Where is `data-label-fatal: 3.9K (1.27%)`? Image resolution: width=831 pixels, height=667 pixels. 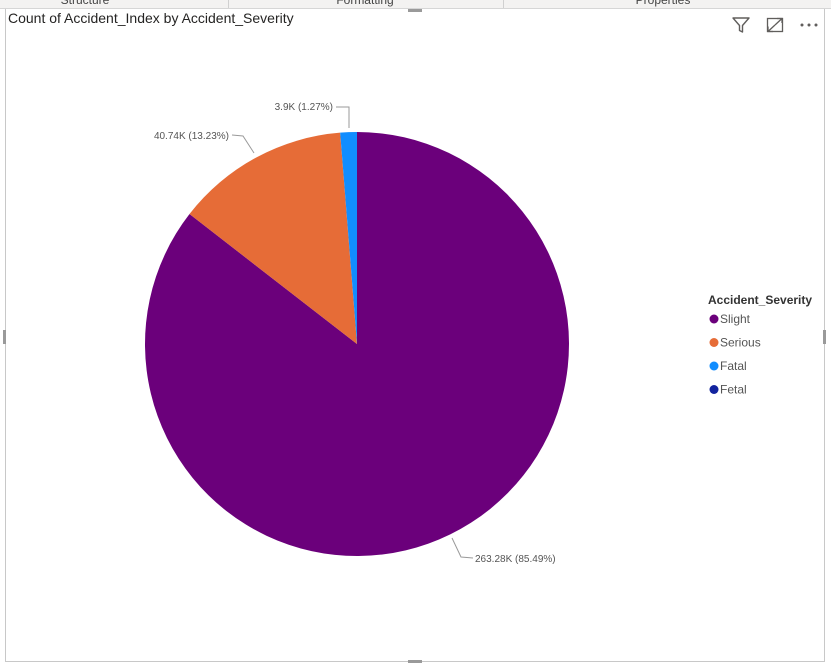 data-label-fatal: 3.9K (1.27%) is located at coordinates (304, 107).